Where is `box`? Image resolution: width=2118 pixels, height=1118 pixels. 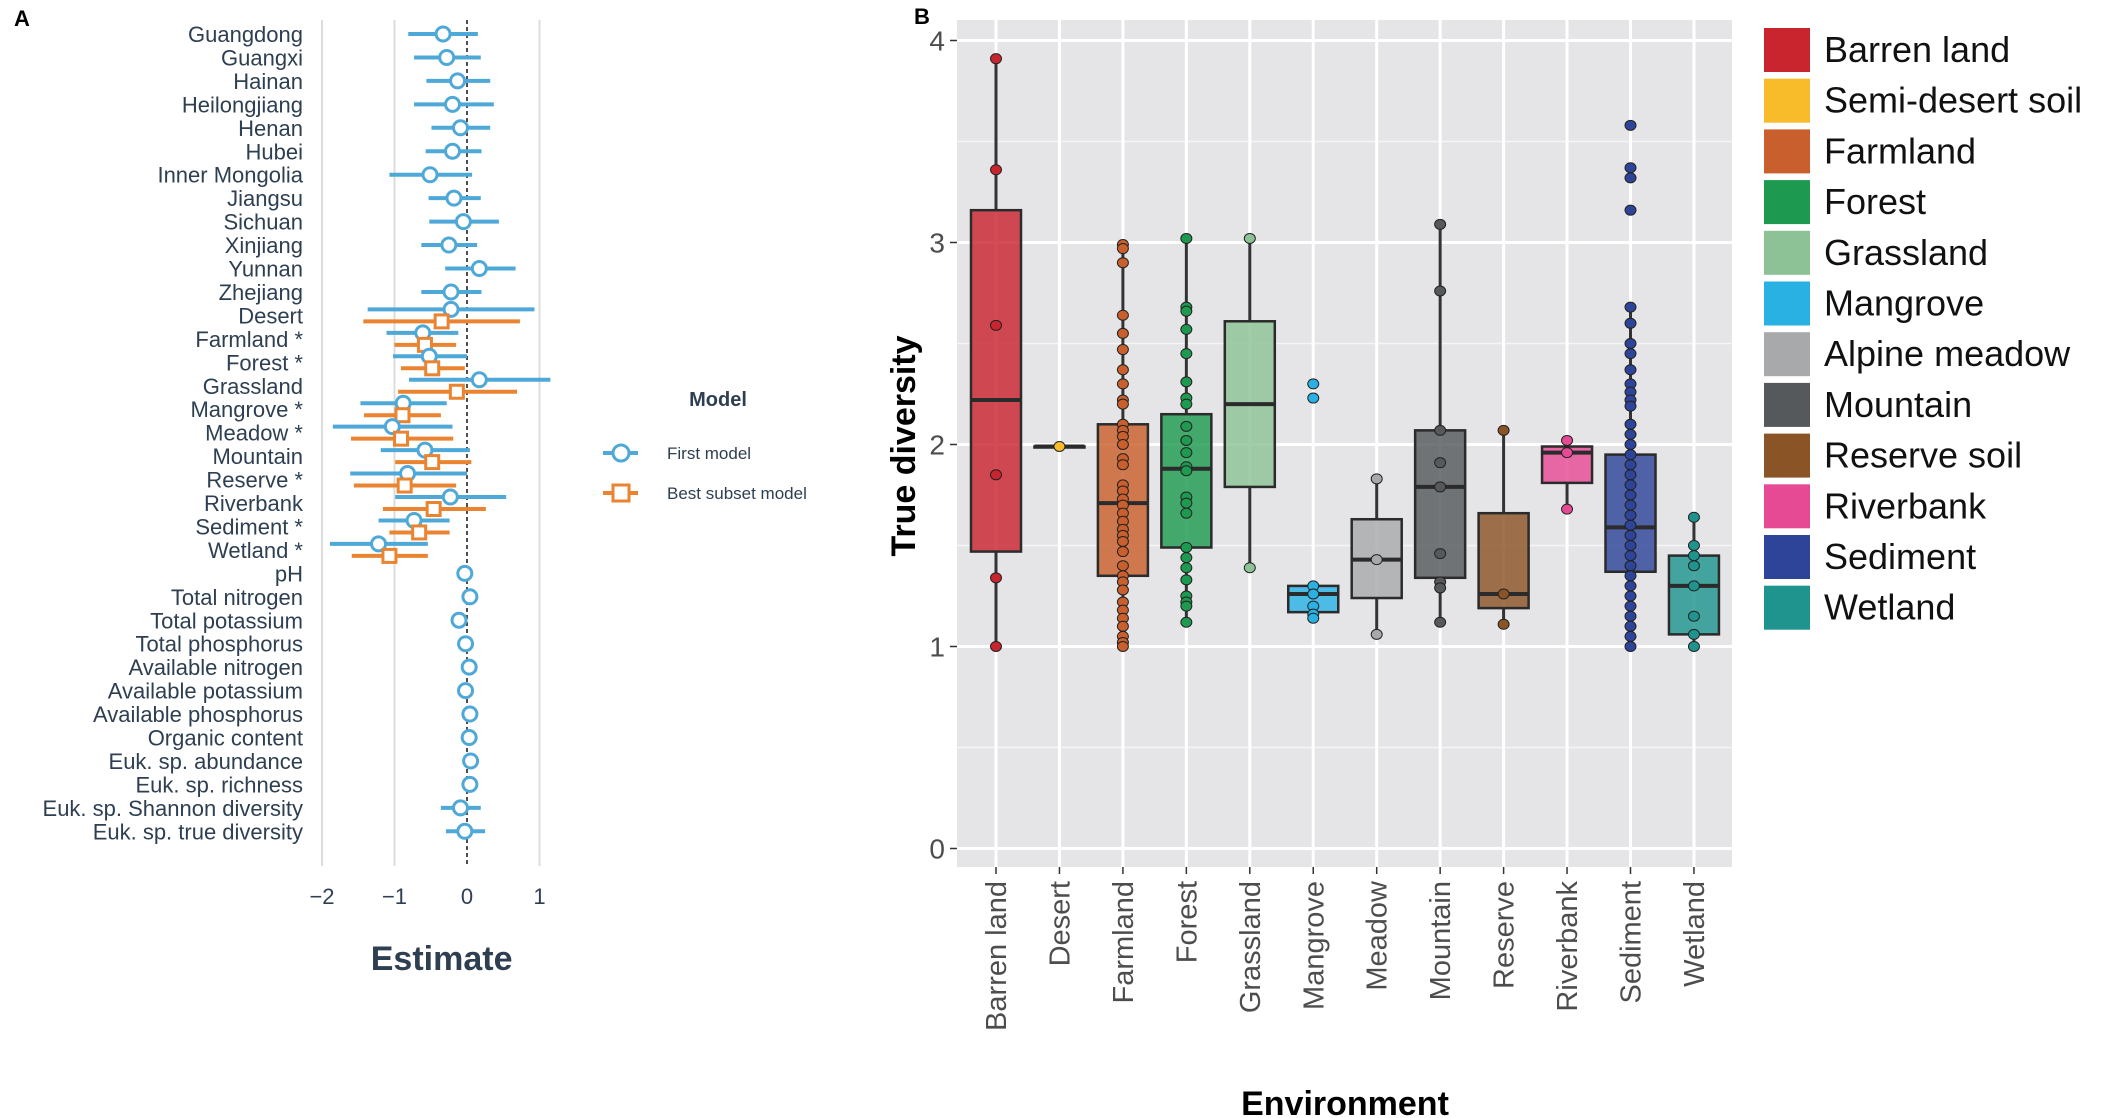
box is located at coordinates (996, 380).